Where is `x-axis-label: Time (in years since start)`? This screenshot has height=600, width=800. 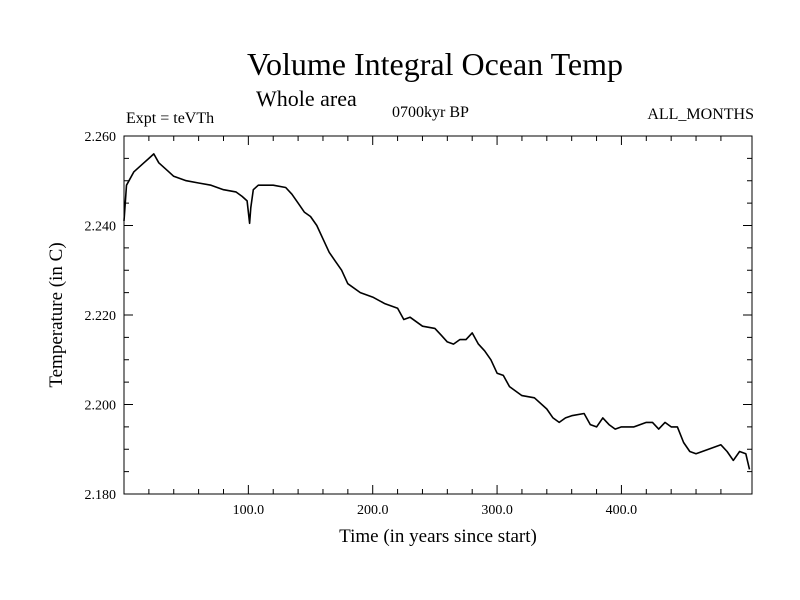
x-axis-label: Time (in years since start) is located at coordinates (438, 536).